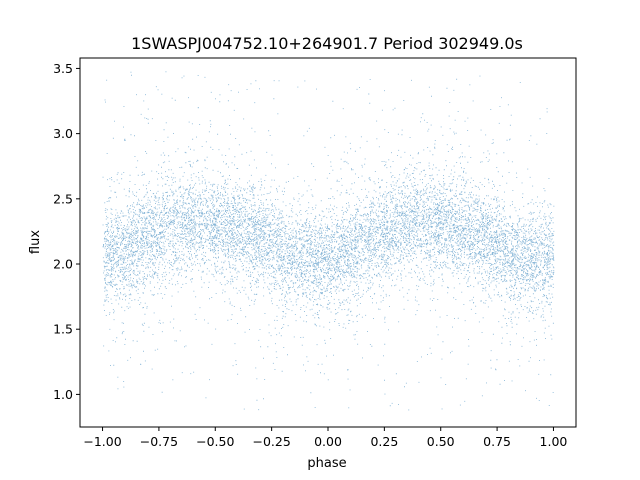 The width and height of the screenshot is (640, 480). What do you see at coordinates (497, 441) in the screenshot?
I see `x-tick-label: 0.75` at bounding box center [497, 441].